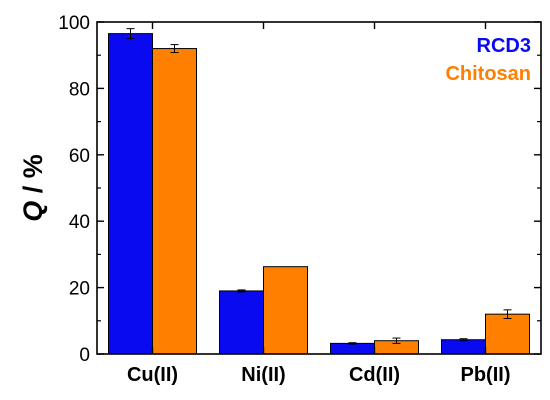  Describe the element at coordinates (488, 60) in the screenshot. I see `legend: RCD3 Chitosan` at that location.